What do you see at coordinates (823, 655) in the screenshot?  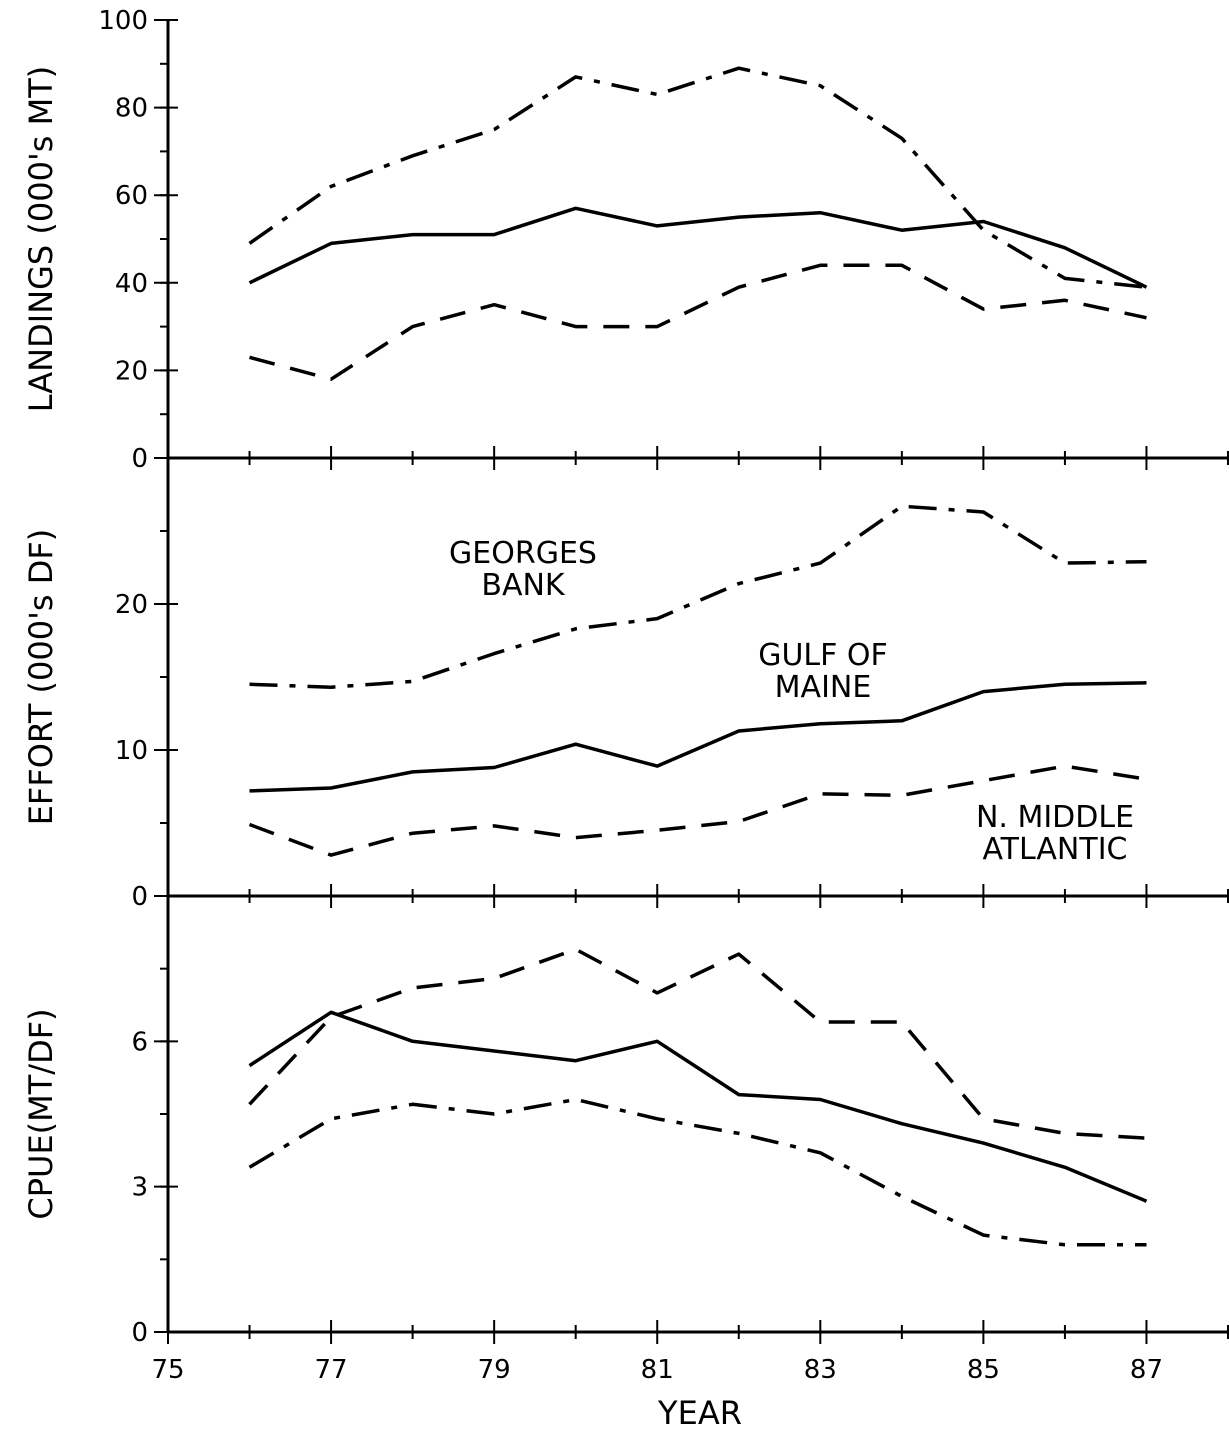 I see `series-annotation-label: GULF OF` at bounding box center [823, 655].